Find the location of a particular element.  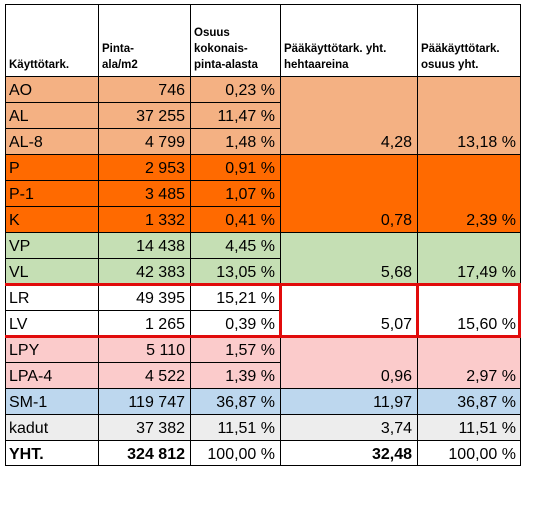

share-cell: 4,45 % is located at coordinates (235, 245).